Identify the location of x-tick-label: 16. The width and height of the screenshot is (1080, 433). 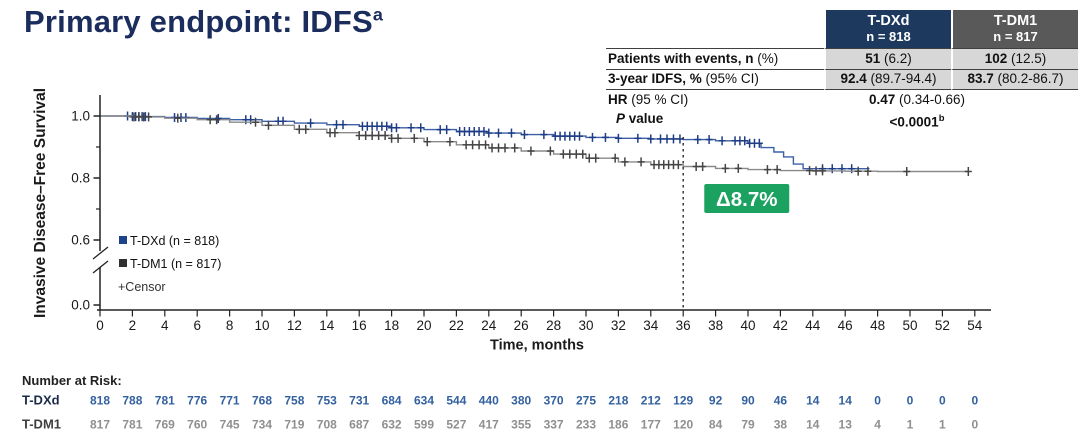
(359, 325).